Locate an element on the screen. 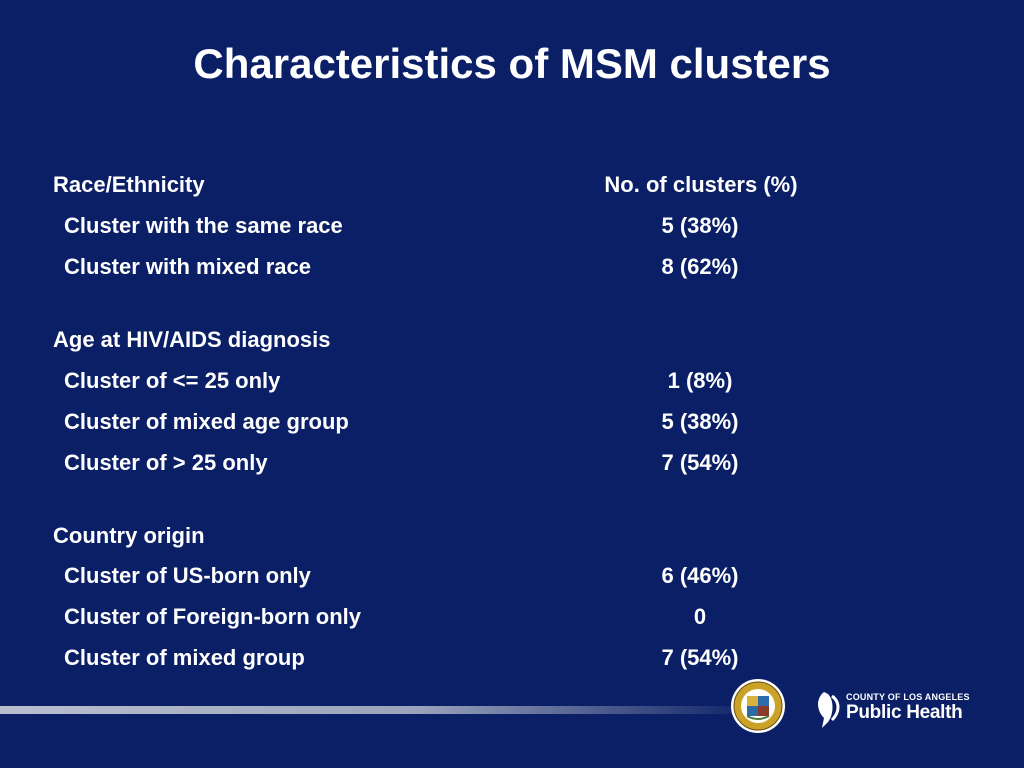  table-row: Cluster of mixed age group 5 (38%) is located at coordinates (512, 425).